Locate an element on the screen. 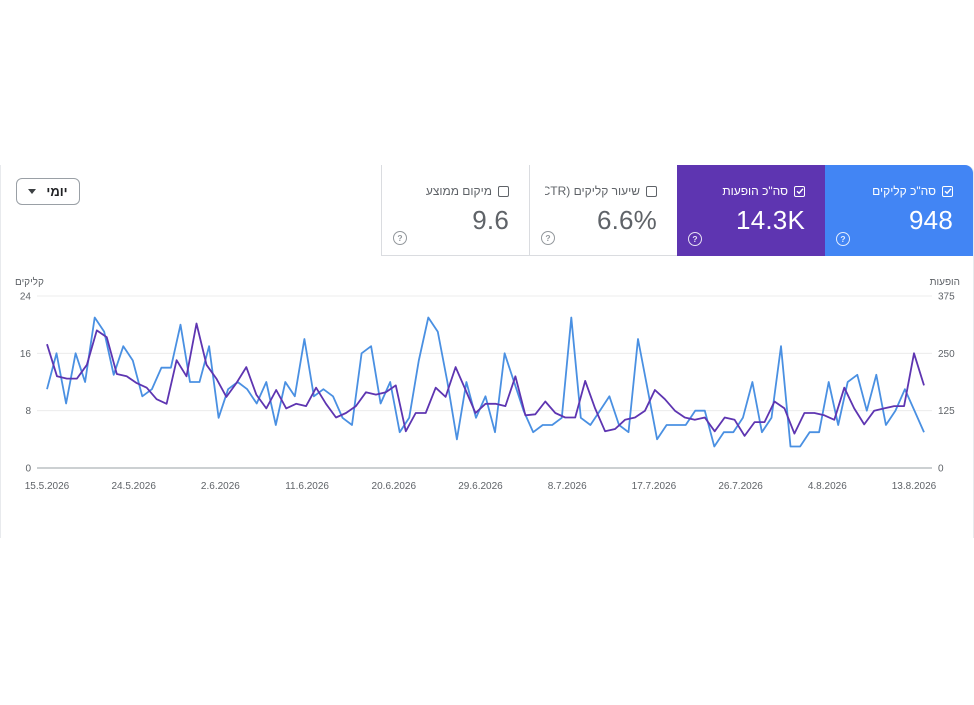  right-tick-label: 250 is located at coordinates (946, 354).